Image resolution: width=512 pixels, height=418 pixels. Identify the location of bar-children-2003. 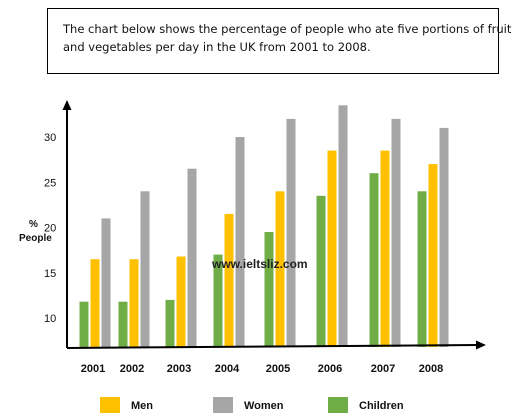
(170, 323).